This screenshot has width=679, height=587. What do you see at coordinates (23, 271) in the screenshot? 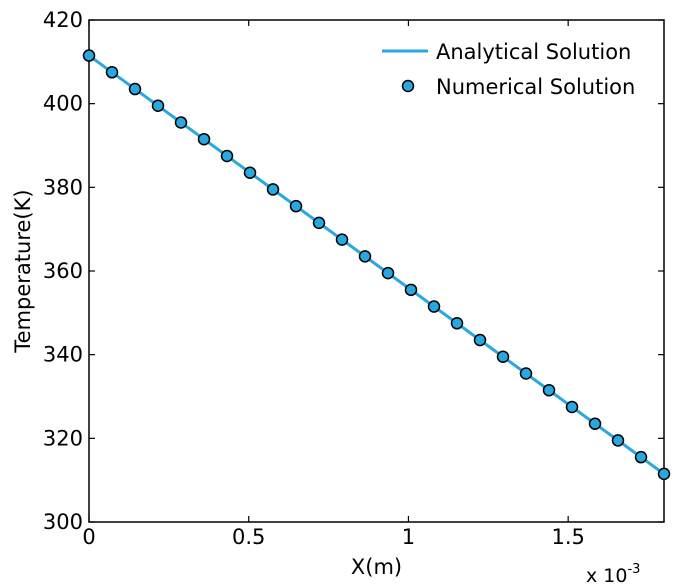
I see `y-axis-label: Temperature(K)` at bounding box center [23, 271].